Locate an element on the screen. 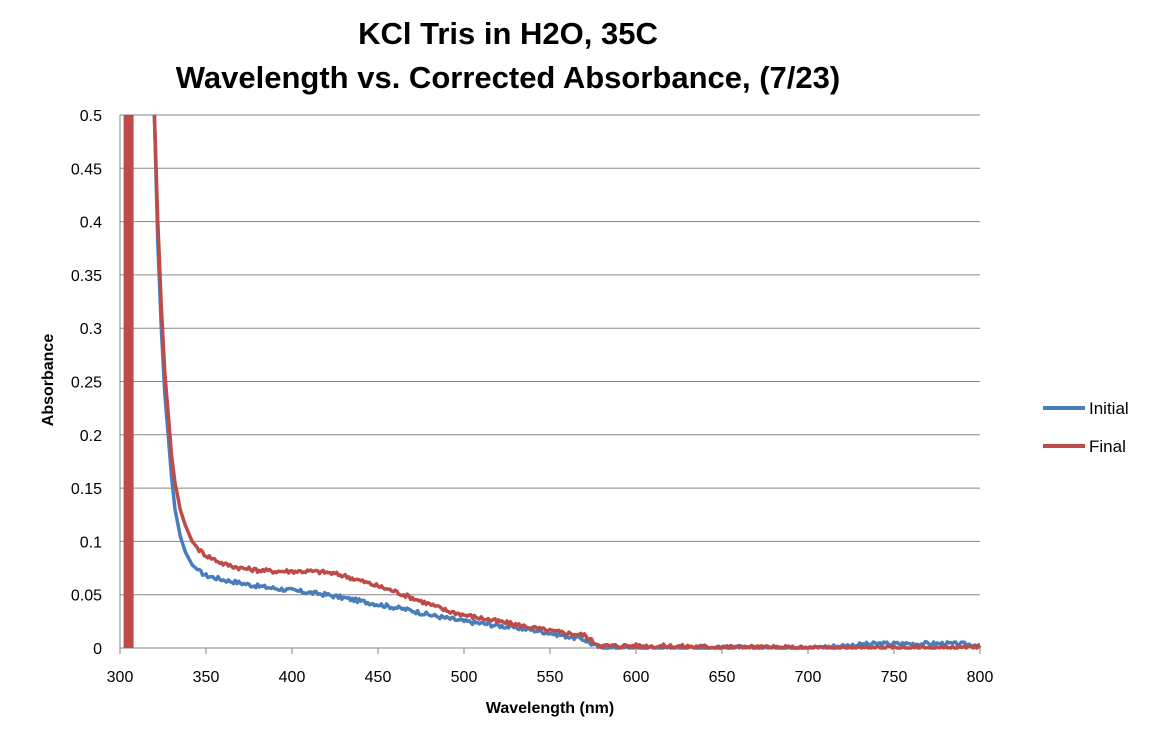  x-tick-label: 450 is located at coordinates (378, 677).